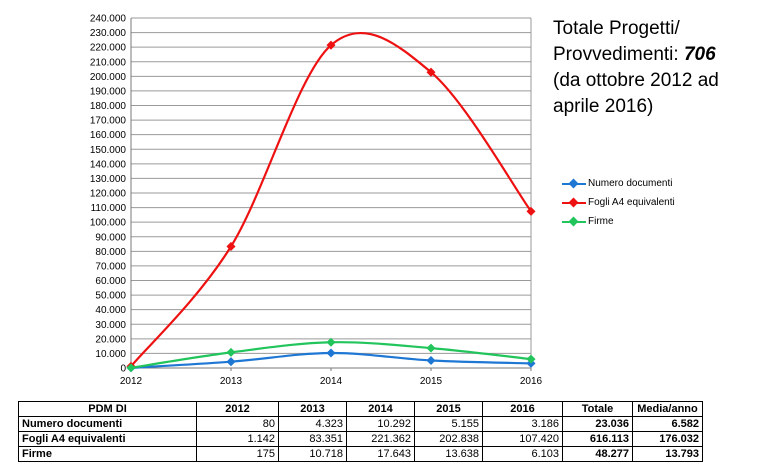 The image size is (773, 467). I want to click on y-tick-label: 20.000, so click(110, 339).